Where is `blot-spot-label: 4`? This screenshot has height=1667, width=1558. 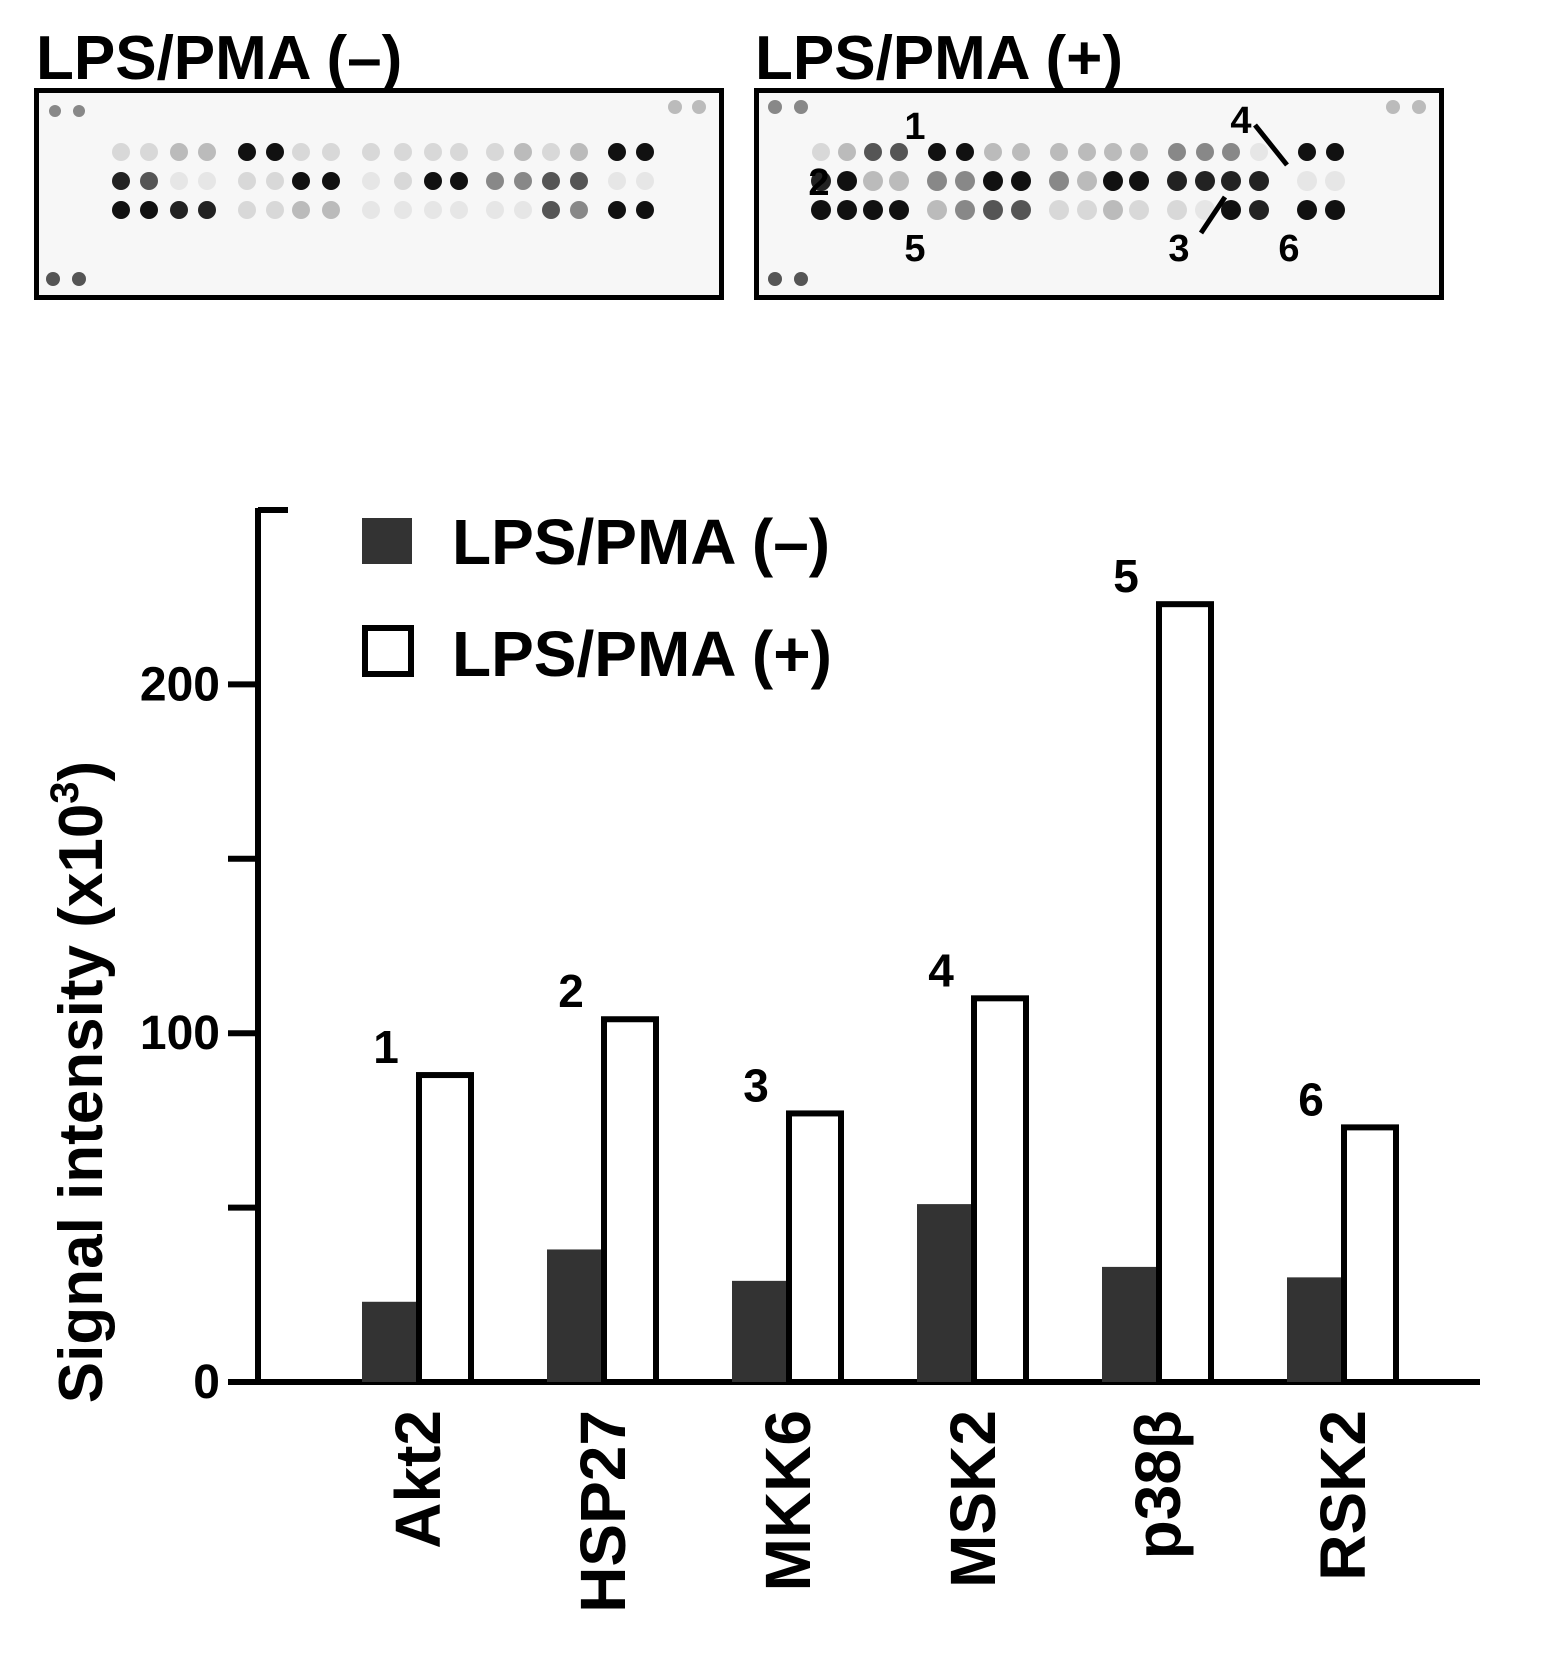
blot-spot-label: 4 is located at coordinates (1240, 121).